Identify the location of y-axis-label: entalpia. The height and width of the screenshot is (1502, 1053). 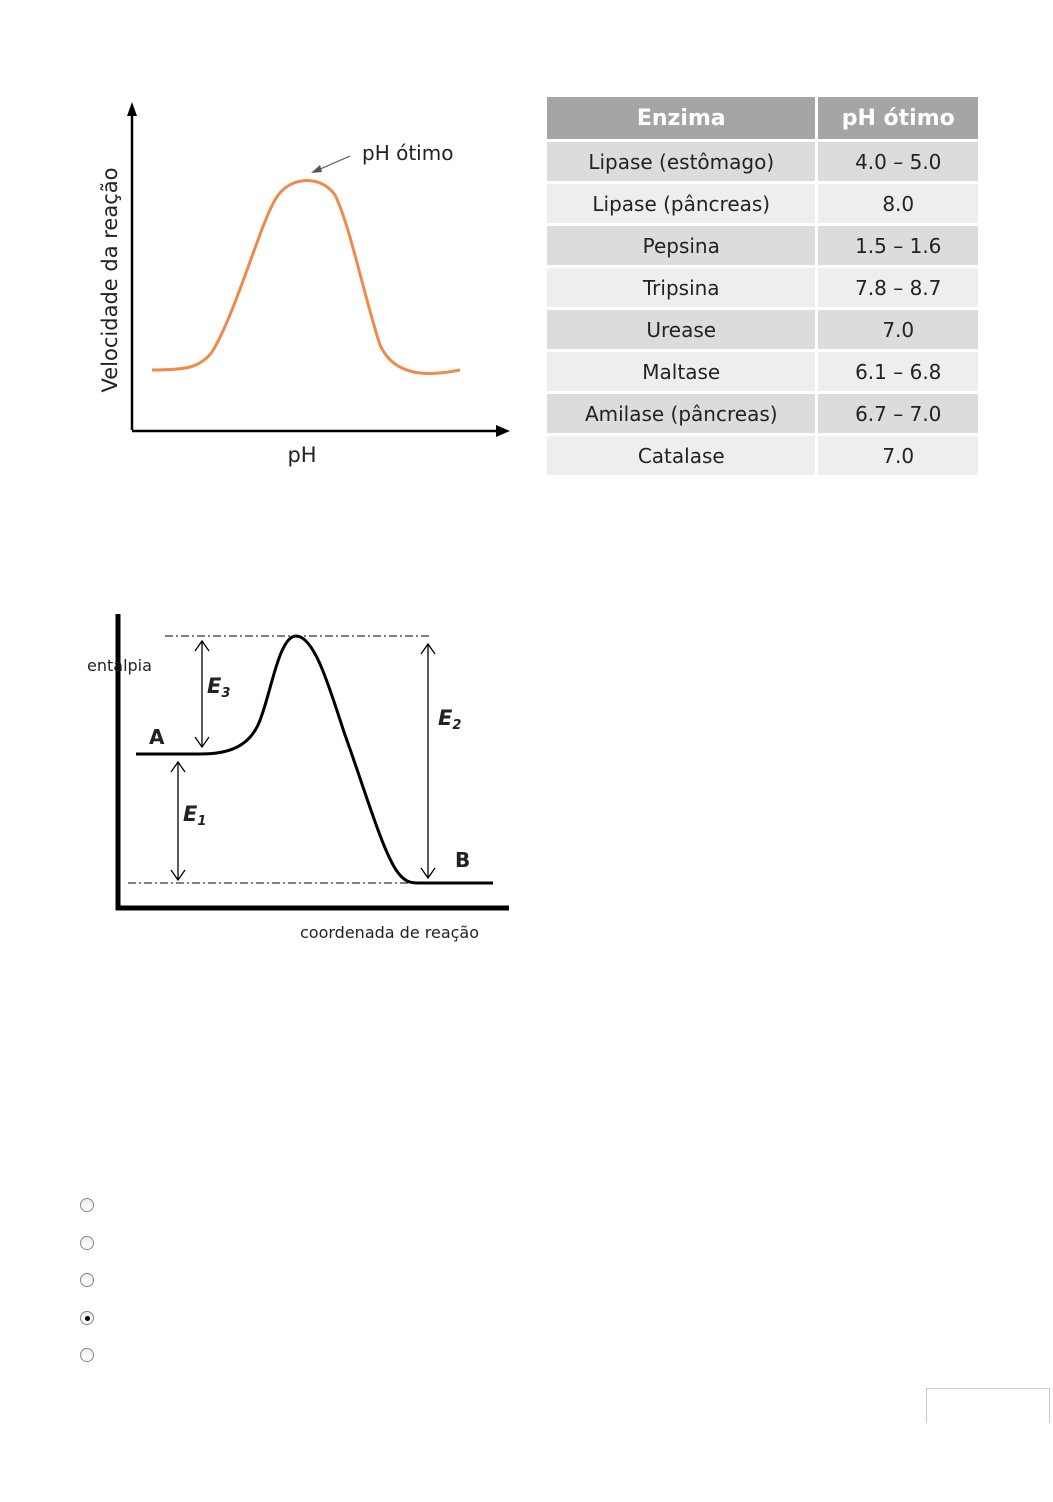
(119, 665).